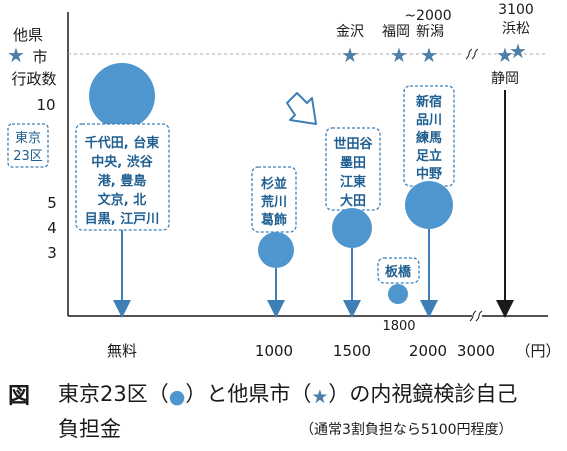  What do you see at coordinates (427, 16) in the screenshot?
I see `label-tilde-2000: ~2000` at bounding box center [427, 16].